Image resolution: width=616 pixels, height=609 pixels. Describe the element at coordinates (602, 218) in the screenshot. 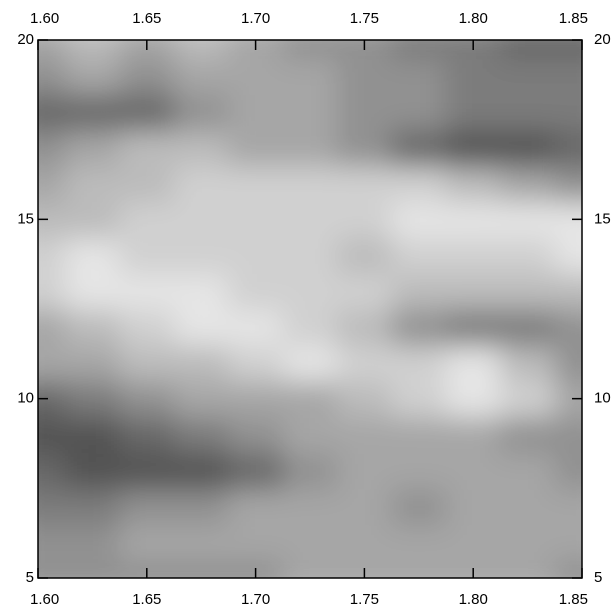

I see `y-tick-label-right: 15` at that location.